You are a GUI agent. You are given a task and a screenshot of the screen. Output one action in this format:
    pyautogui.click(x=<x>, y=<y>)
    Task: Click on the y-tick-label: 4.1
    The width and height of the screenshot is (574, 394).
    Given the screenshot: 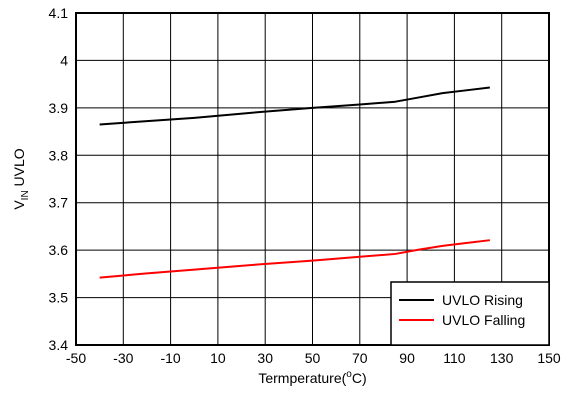 What is the action you would take?
    pyautogui.click(x=59, y=13)
    